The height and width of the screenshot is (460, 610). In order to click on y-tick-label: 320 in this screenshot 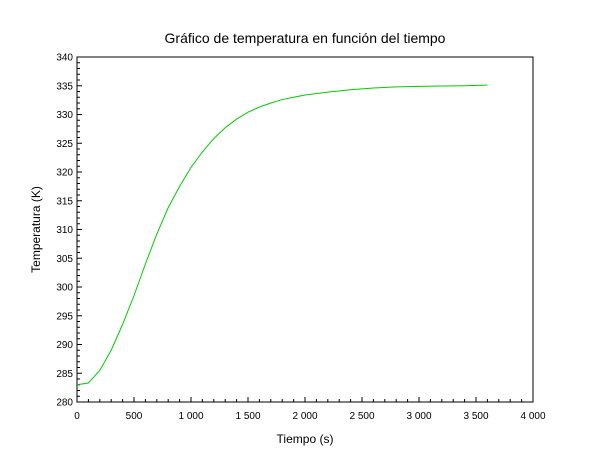, I will do `click(64, 173)`.